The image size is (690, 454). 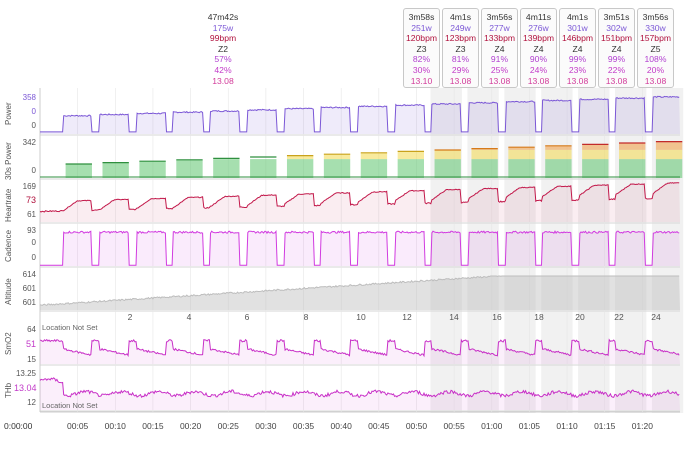 I want to click on thb-current-tick: 13.04, so click(x=25, y=388).